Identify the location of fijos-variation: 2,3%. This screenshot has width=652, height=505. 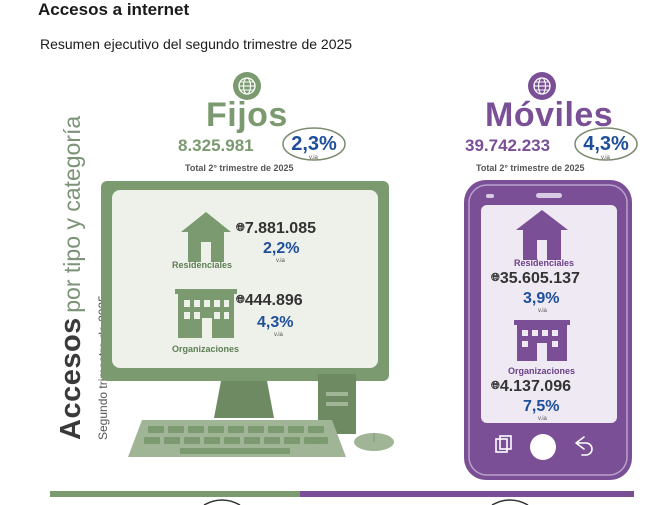
(314, 144).